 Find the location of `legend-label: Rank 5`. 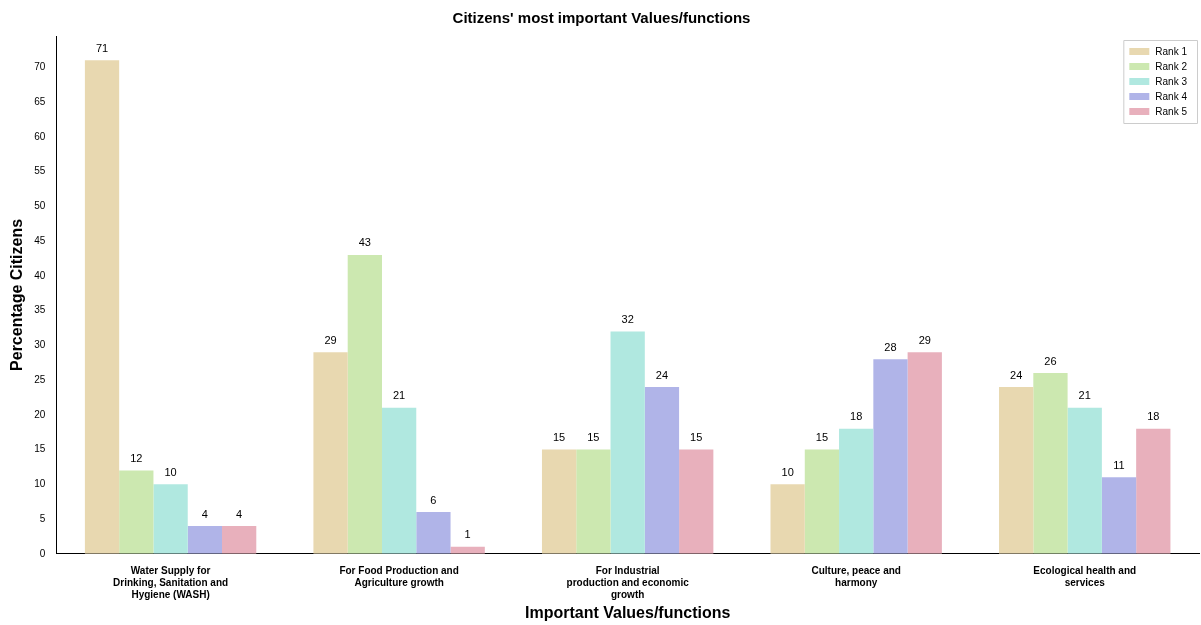

legend-label: Rank 5 is located at coordinates (1171, 111).